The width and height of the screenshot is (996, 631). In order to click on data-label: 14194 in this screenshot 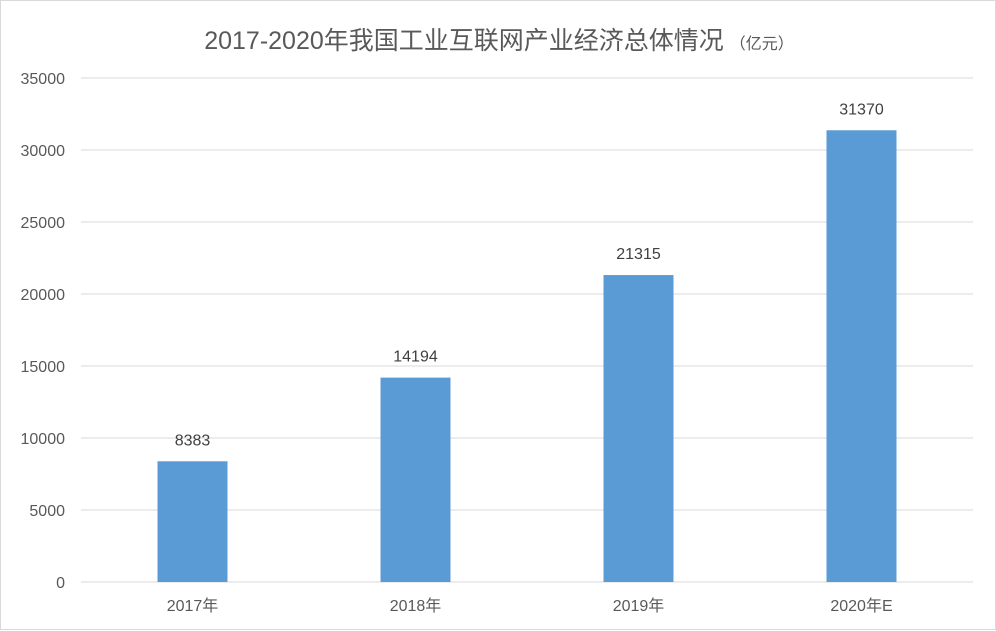, I will do `click(415, 357)`.